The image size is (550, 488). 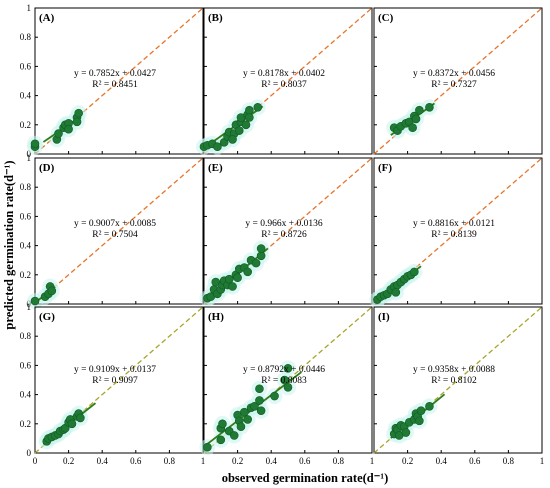 I want to click on regression-equation: y = 0.7852x + 0.0427, so click(x=115, y=74).